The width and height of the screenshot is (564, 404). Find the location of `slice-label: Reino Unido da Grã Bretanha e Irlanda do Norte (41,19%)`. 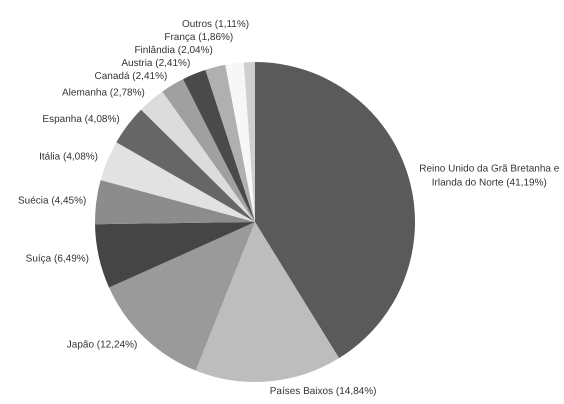

slice-label: Reino Unido da Grã Bretanha e Irlanda do Norte (41,19%) is located at coordinates (489, 175).